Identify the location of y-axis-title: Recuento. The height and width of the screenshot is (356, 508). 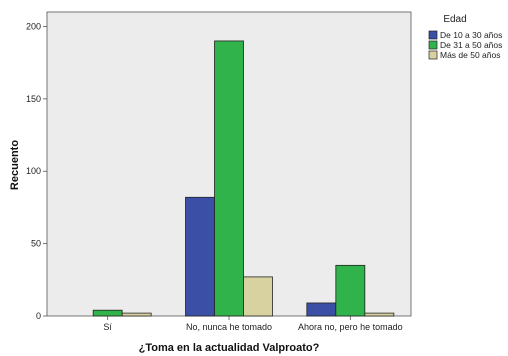
(15, 165).